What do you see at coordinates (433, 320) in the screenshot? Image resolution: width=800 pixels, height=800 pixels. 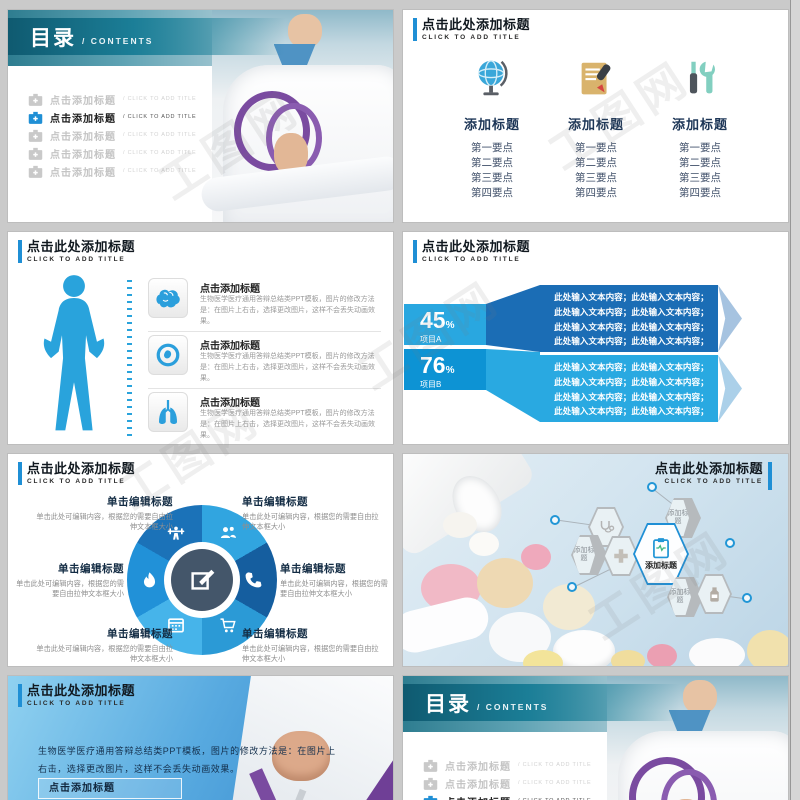 I see `stat-value: 45` at bounding box center [433, 320].